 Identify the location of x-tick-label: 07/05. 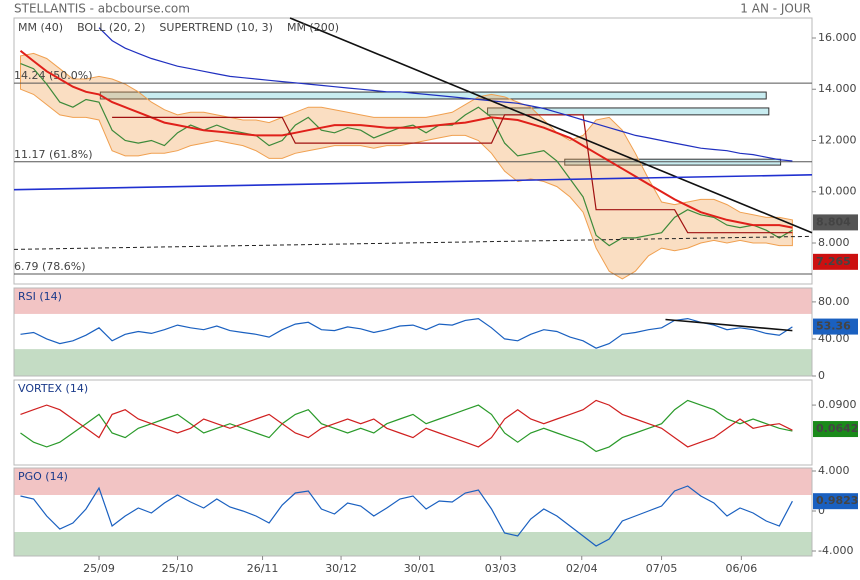
(662, 568).